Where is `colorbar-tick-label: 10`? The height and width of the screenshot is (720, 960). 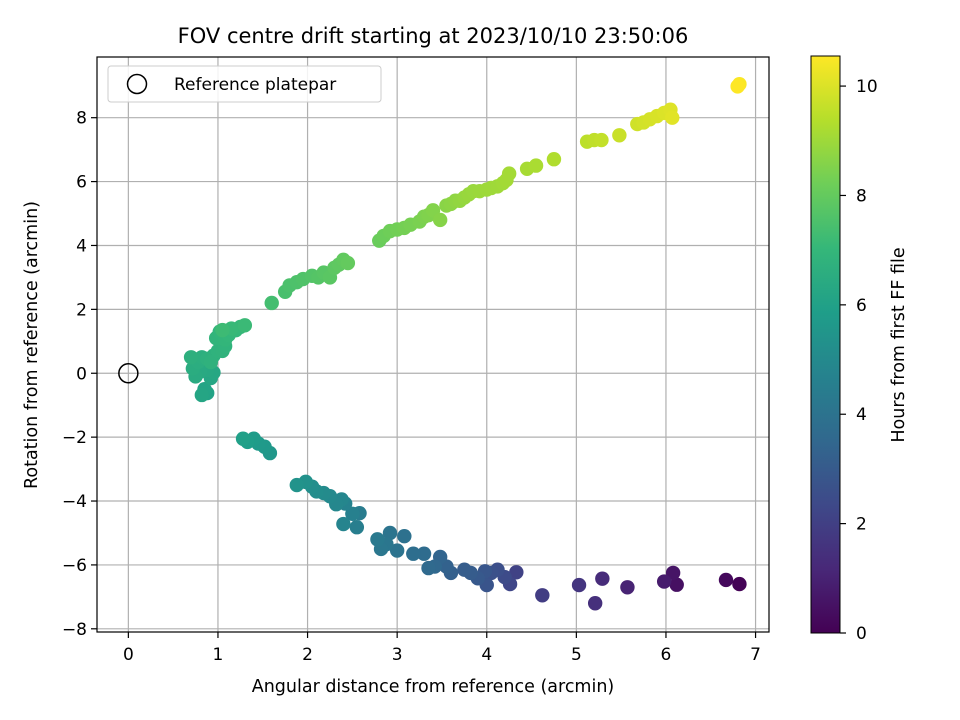 colorbar-tick-label: 10 is located at coordinates (867, 87).